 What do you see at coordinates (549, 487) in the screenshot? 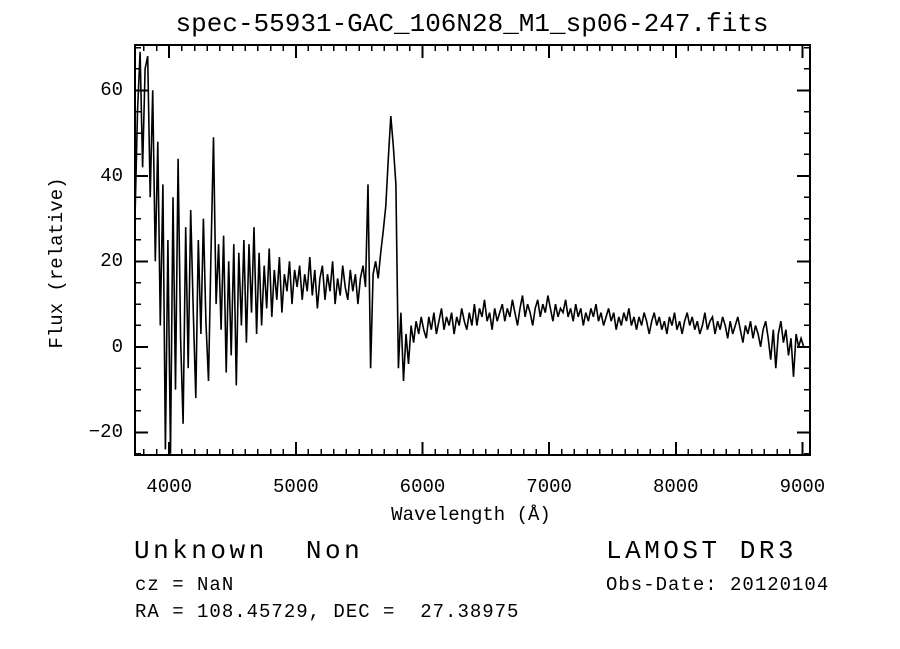
I see `x-tick-label: 7000` at bounding box center [549, 487].